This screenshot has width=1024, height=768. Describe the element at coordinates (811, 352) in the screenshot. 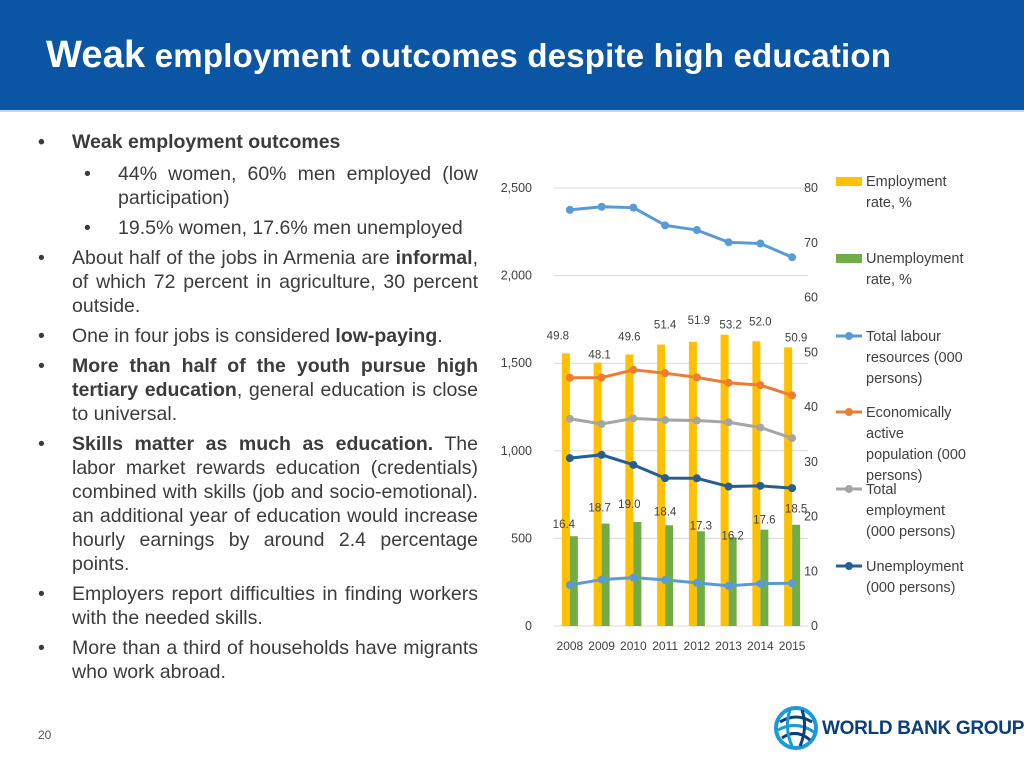

I see `right-axis-tick-label: 50` at that location.